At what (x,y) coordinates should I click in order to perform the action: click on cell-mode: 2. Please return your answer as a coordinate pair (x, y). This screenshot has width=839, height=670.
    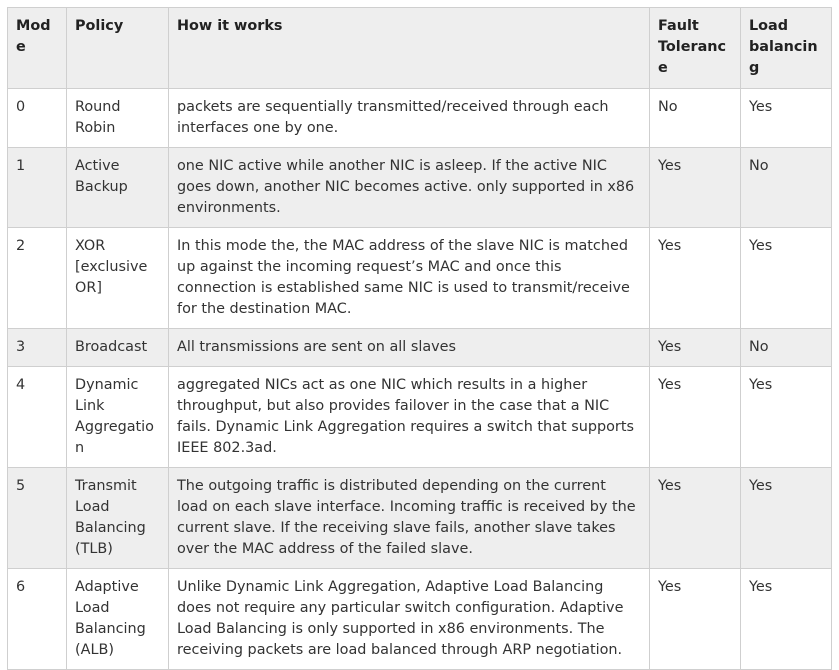
    Looking at the image, I should click on (37, 278).